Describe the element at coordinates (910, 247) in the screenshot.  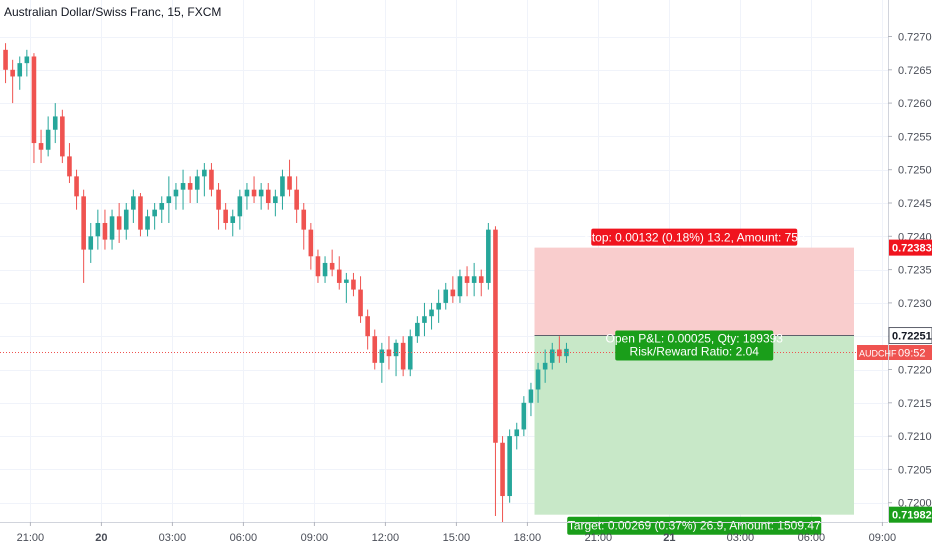
I see `stop-price-badge: 0.72383` at that location.